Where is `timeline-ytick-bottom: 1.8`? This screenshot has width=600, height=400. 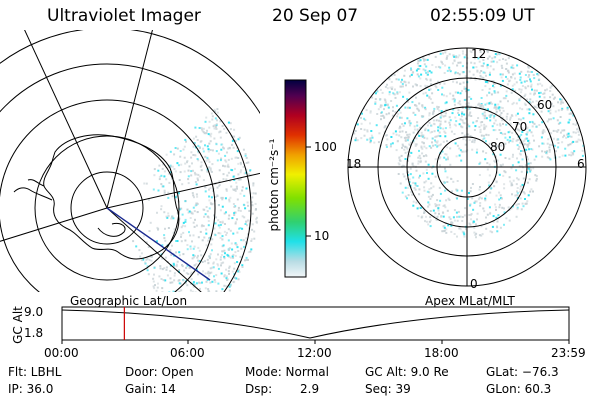
timeline-ytick-bottom: 1.8 is located at coordinates (34, 333).